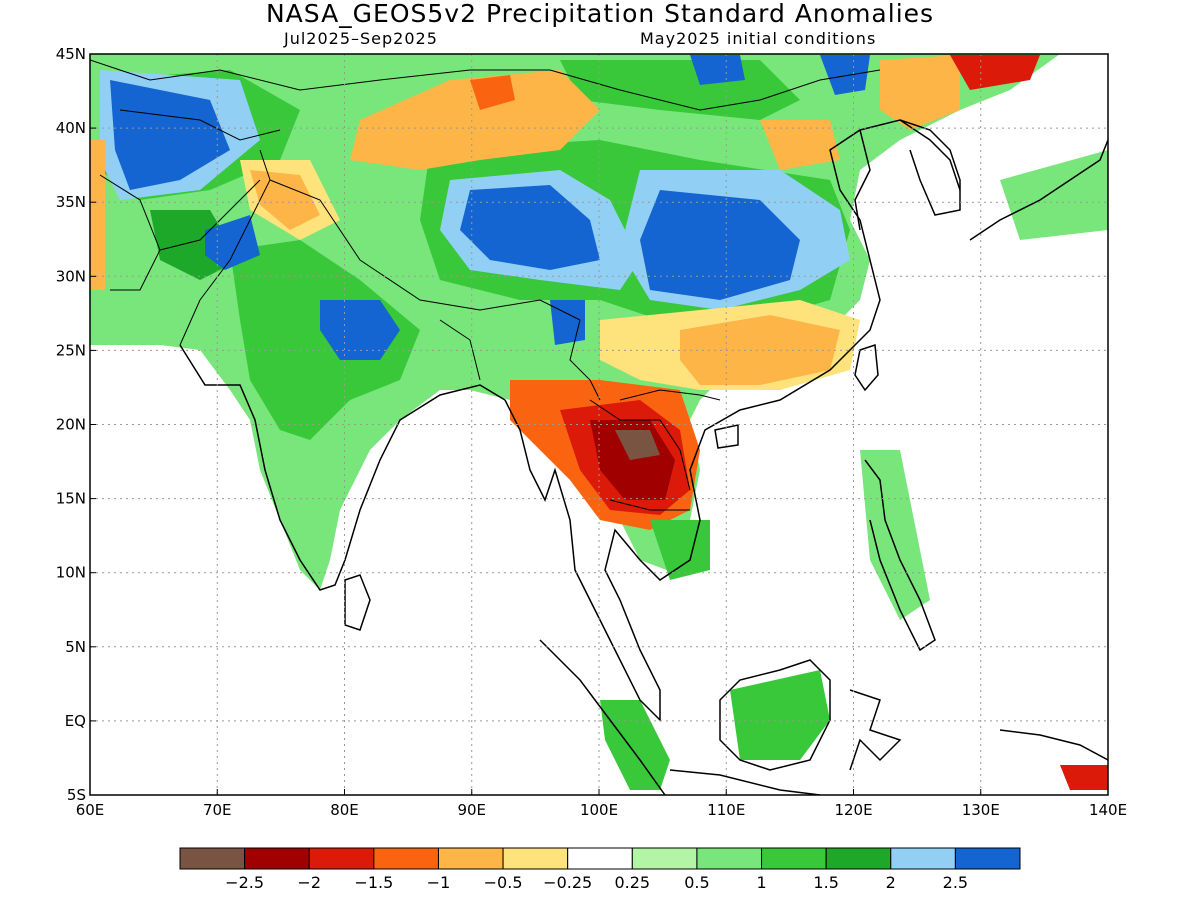  Describe the element at coordinates (425, 250) in the screenshot. I see `border-himalaya` at that location.